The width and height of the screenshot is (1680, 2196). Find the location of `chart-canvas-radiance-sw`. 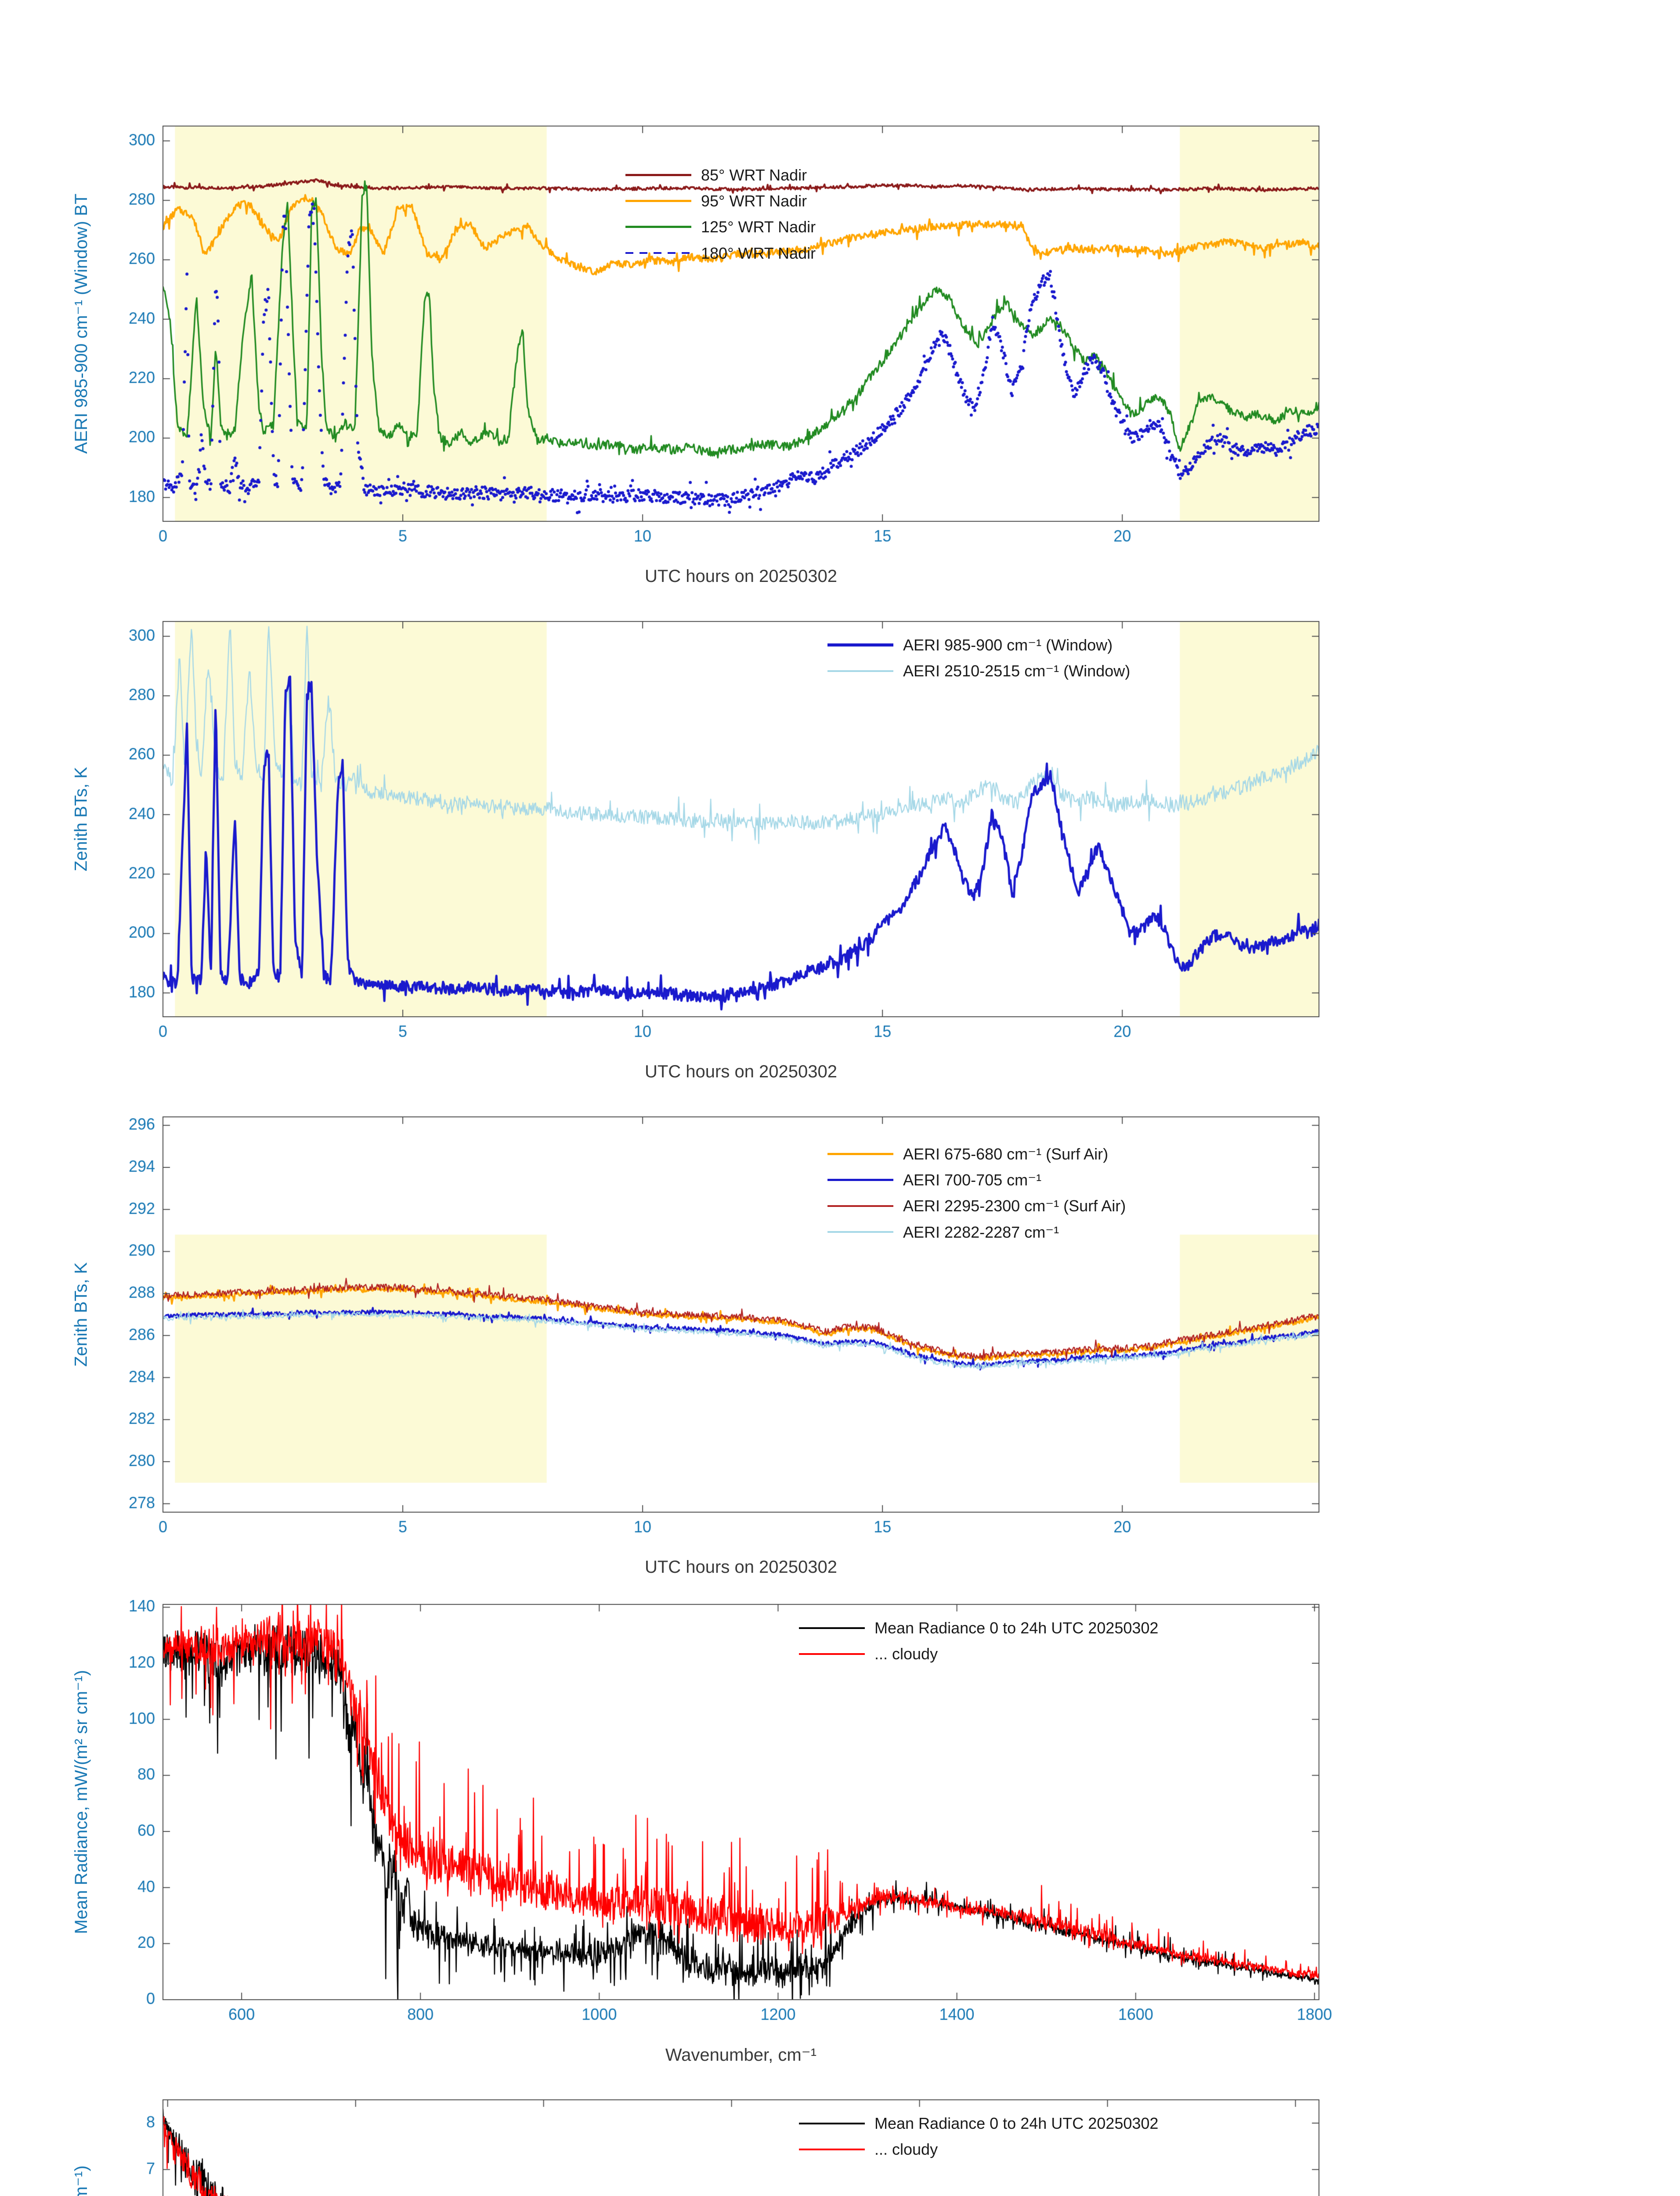

chart-canvas-radiance-sw is located at coordinates (840, 2140).